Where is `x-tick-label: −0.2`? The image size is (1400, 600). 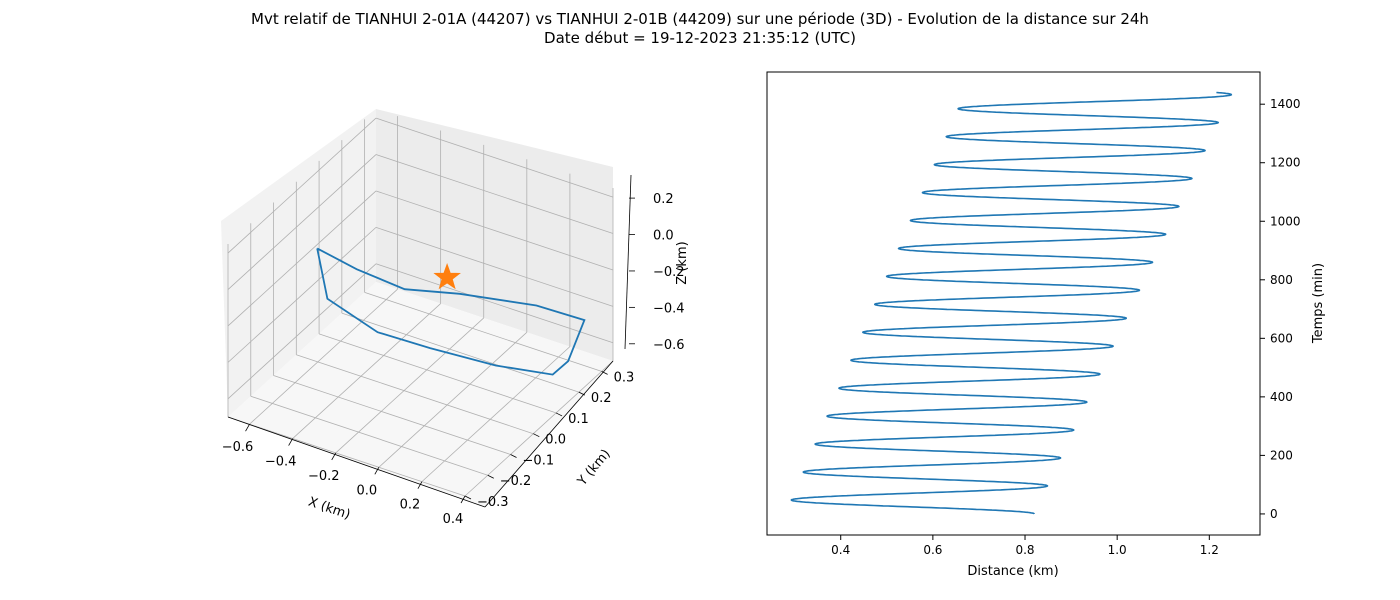 x-tick-label: −0.2 is located at coordinates (324, 476).